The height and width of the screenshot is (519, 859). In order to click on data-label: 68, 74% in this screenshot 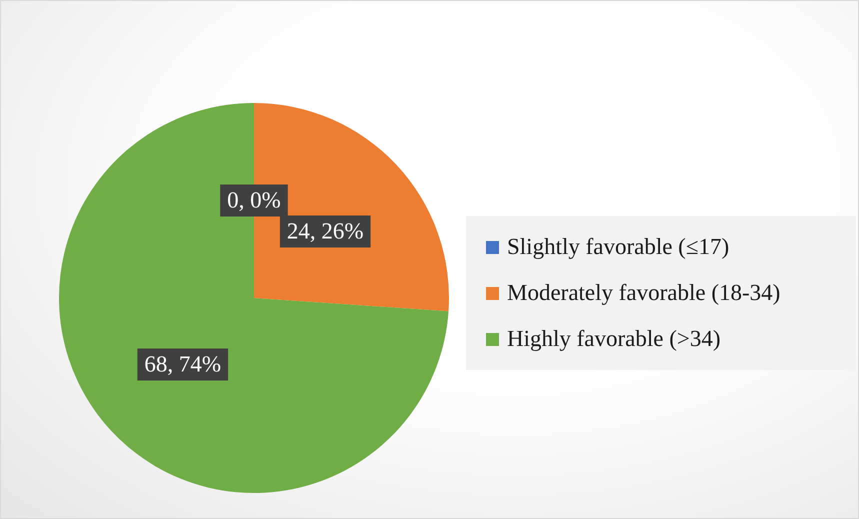, I will do `click(183, 364)`.